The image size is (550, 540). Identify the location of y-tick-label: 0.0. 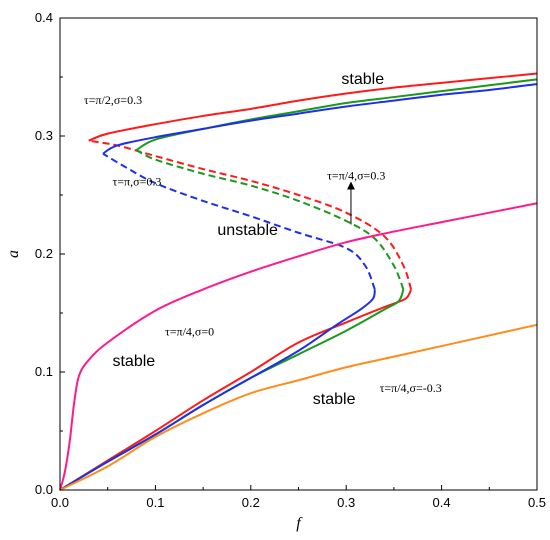
(44, 489).